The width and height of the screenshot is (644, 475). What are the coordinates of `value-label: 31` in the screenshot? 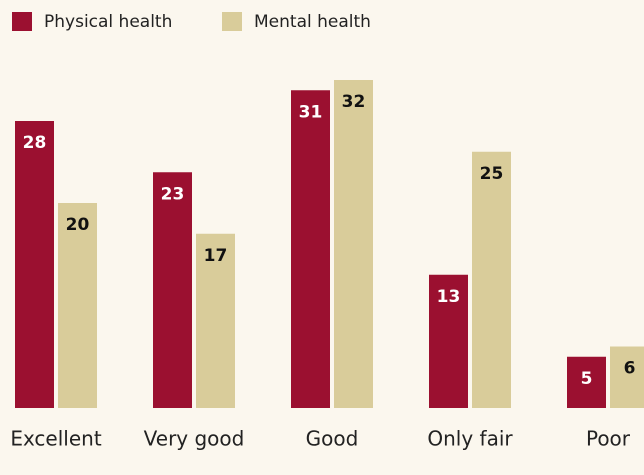 It's located at (311, 112).